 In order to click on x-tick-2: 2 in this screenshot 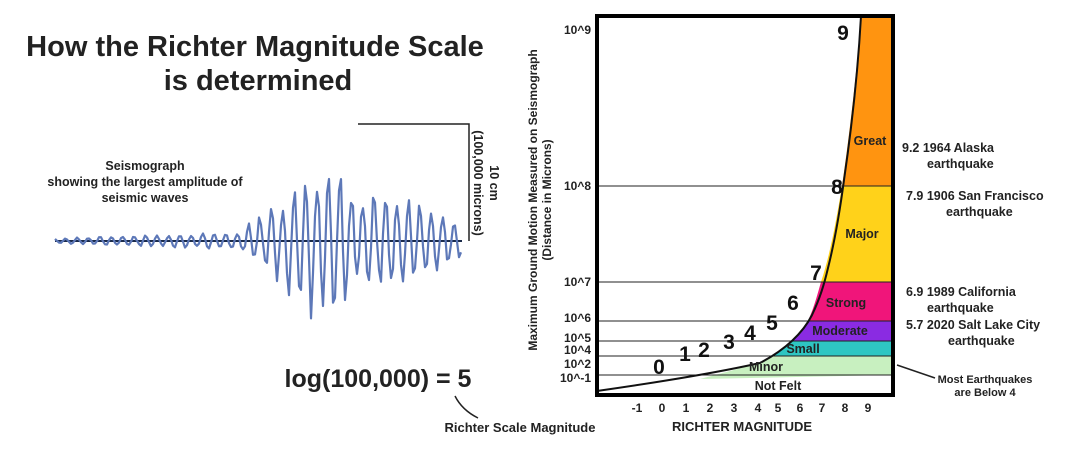, I will do `click(710, 408)`.